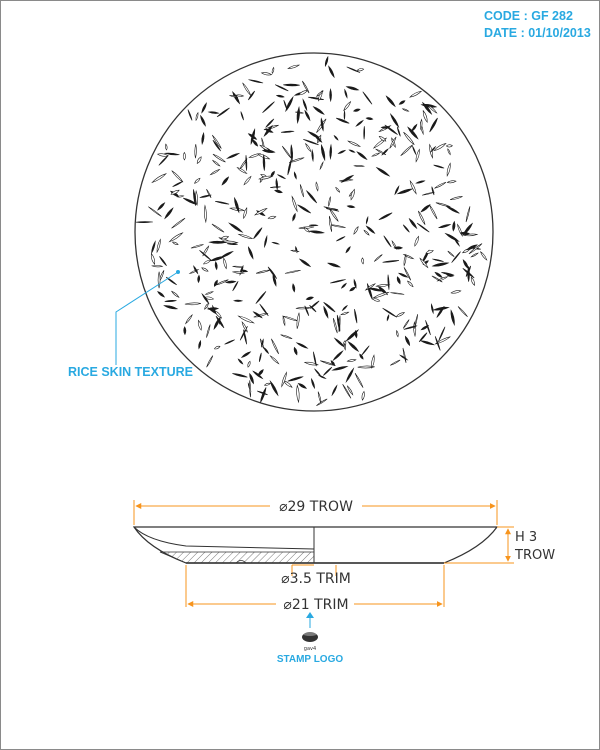  What do you see at coordinates (316, 507) in the screenshot?
I see `top-diameter-label: ⌀29 TROW` at bounding box center [316, 507].